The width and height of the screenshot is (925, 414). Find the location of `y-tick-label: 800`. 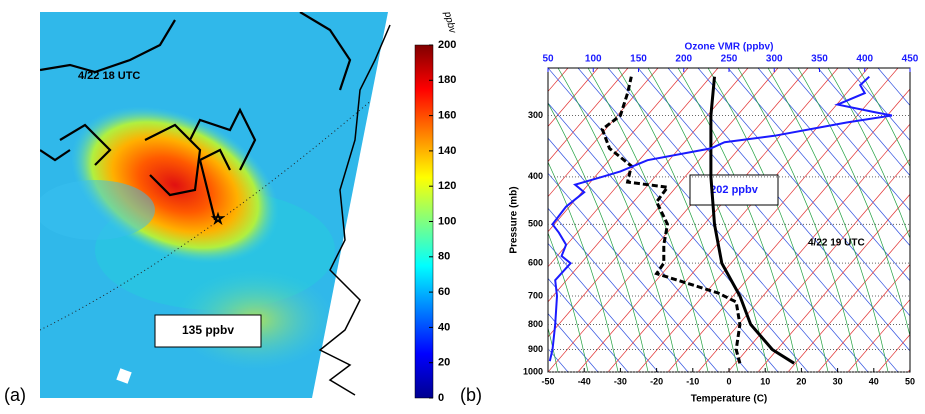

y-tick-label: 800 is located at coordinates (535, 324).